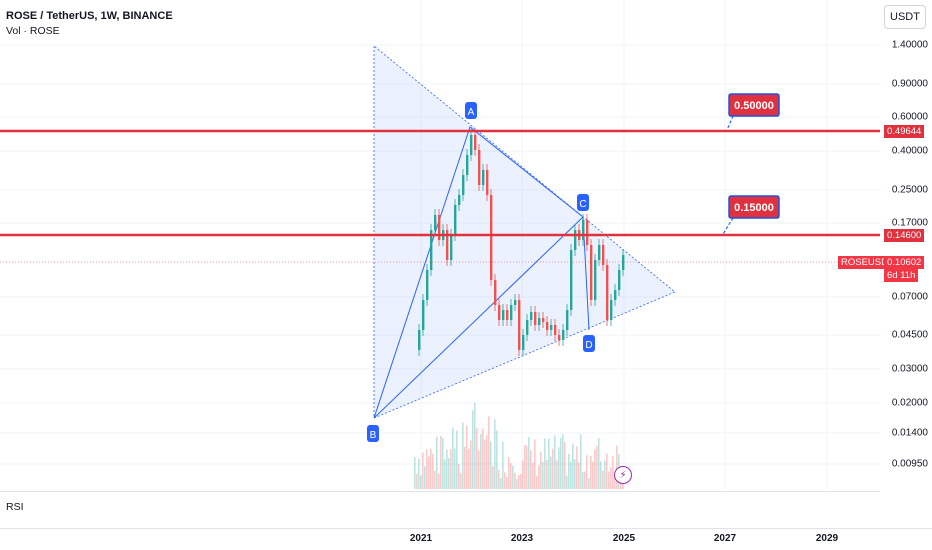 The height and width of the screenshot is (550, 932). Describe the element at coordinates (466, 539) in the screenshot. I see `time-scale: 2021 2023 2025 2027 2029` at that location.